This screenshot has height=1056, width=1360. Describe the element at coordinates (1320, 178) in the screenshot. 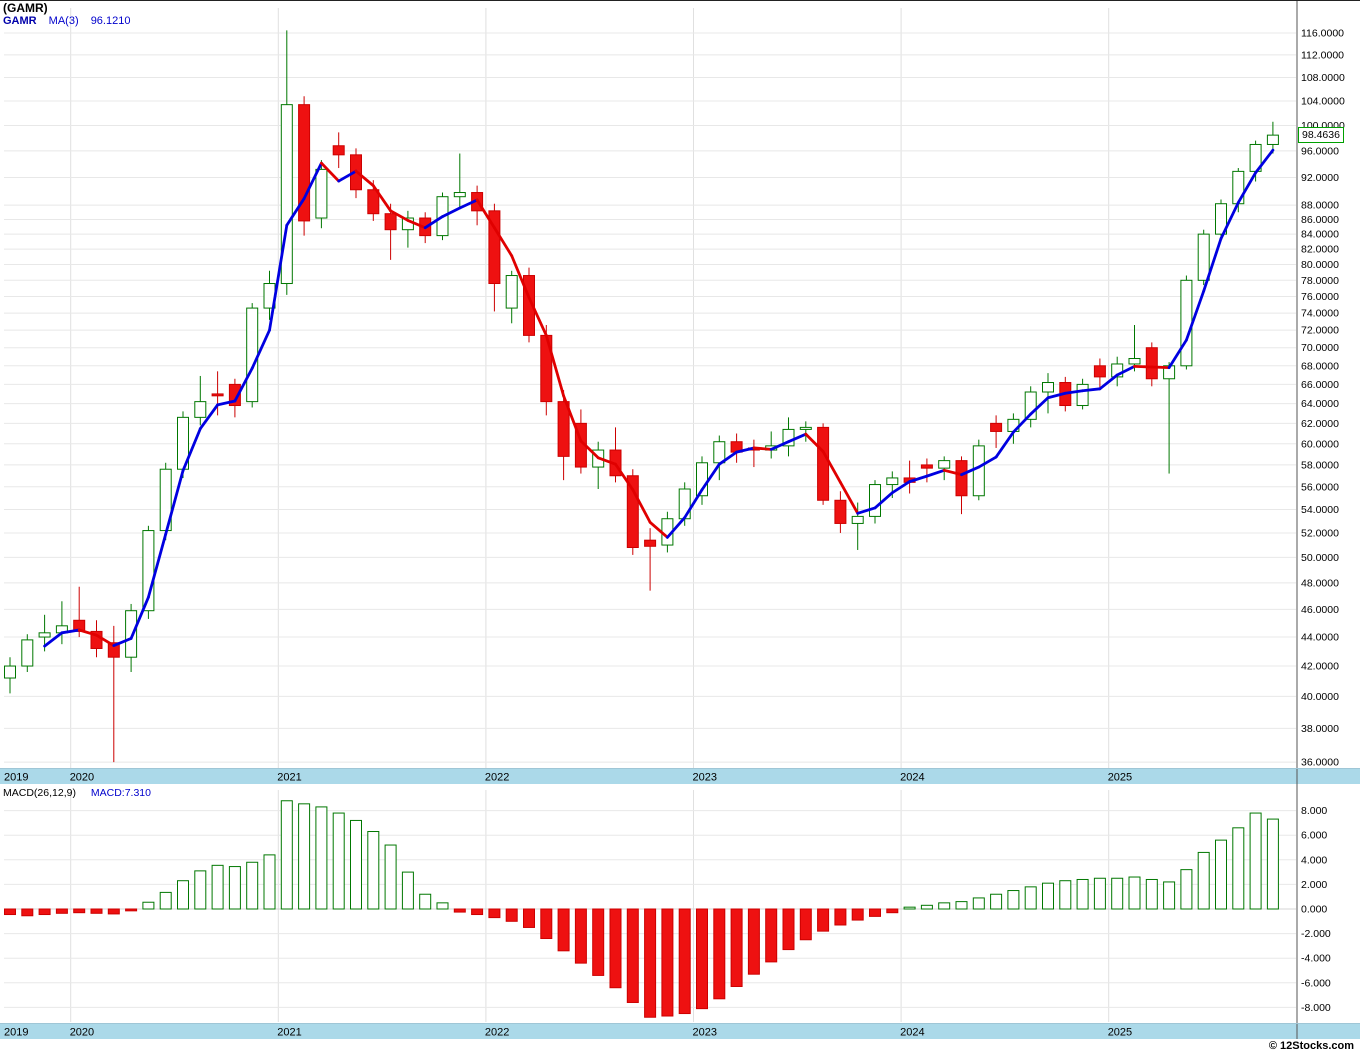

I see `y-axis-tick-label: 92.0000` at that location.